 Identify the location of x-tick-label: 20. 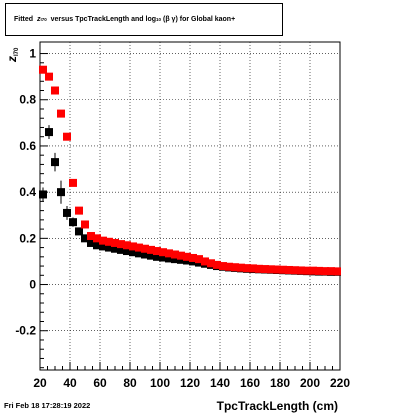
(40, 383).